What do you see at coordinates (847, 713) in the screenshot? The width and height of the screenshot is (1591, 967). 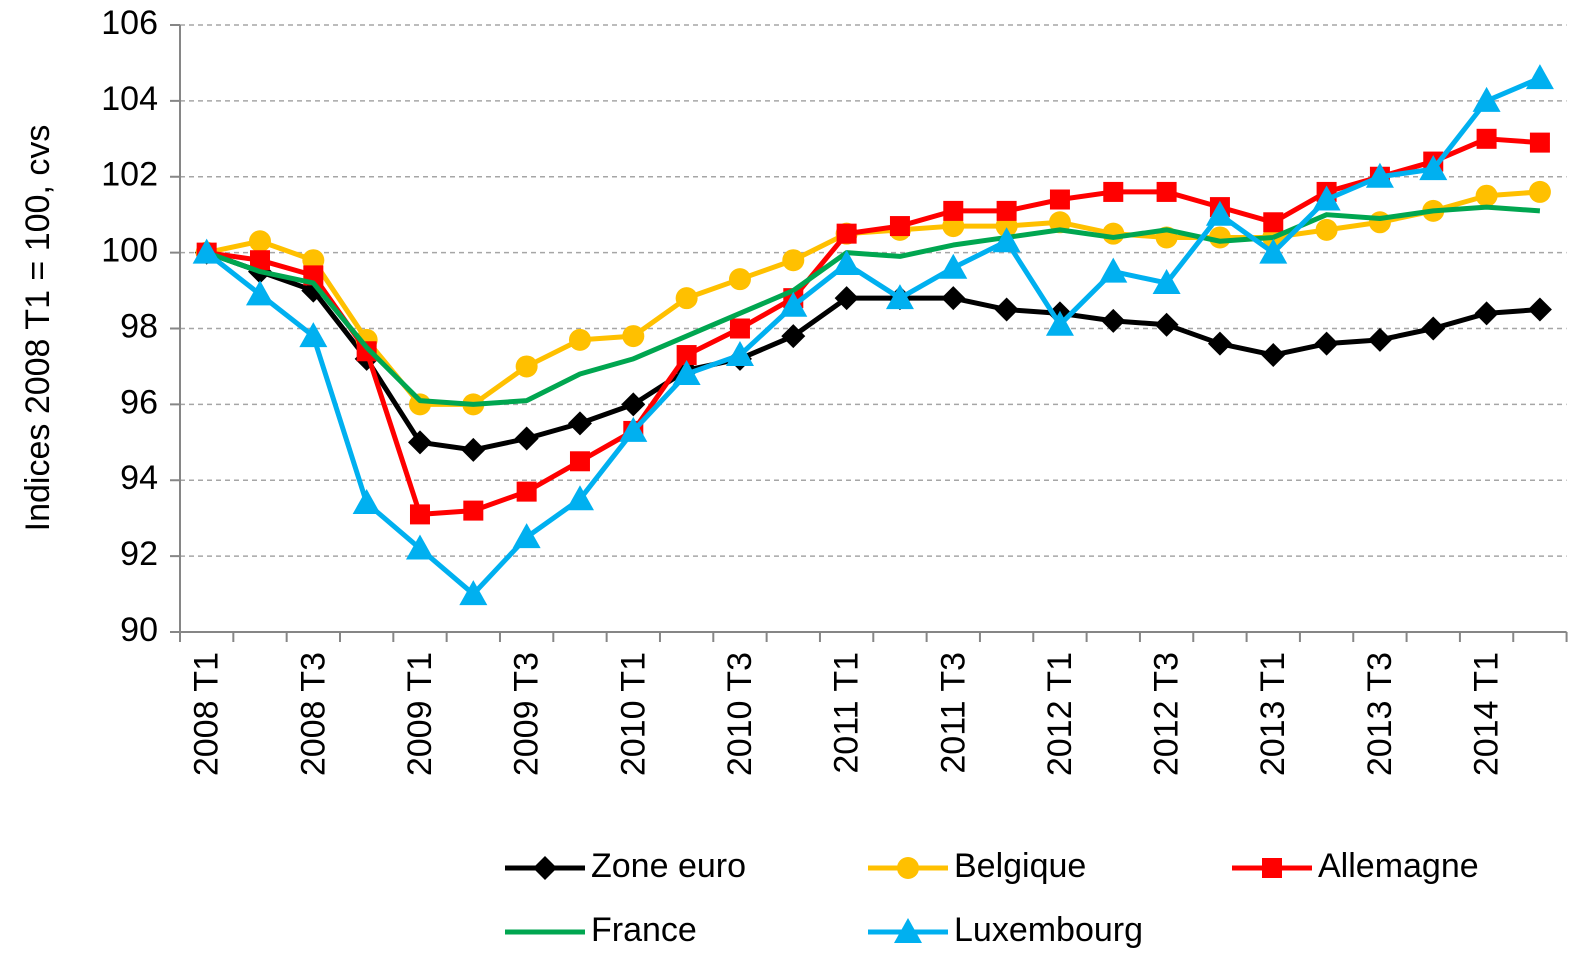 I see `x-tick-label: 2011 T1` at bounding box center [847, 713].